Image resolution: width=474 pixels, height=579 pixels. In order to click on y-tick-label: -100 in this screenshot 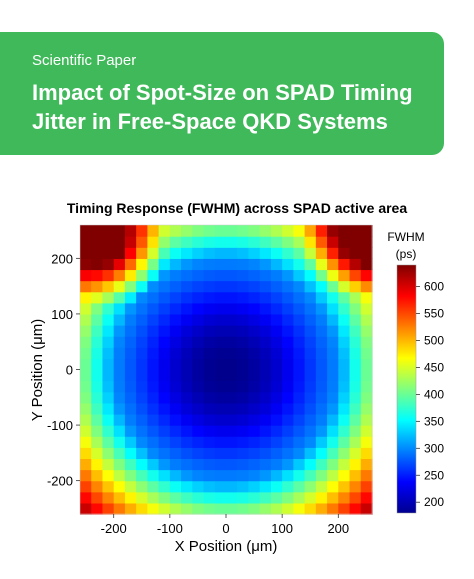, I will do `click(60, 425)`.